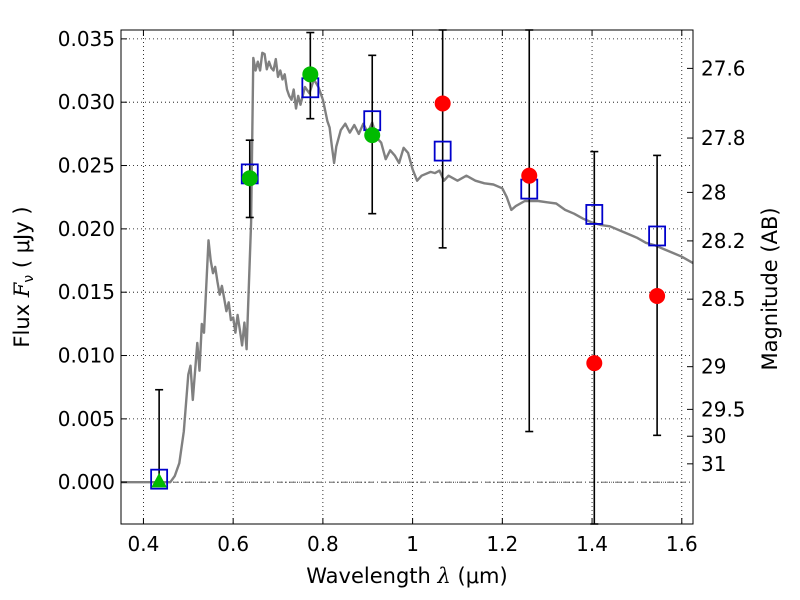 The image size is (800, 600). I want to click on x-tick-label: 0.8, so click(323, 544).